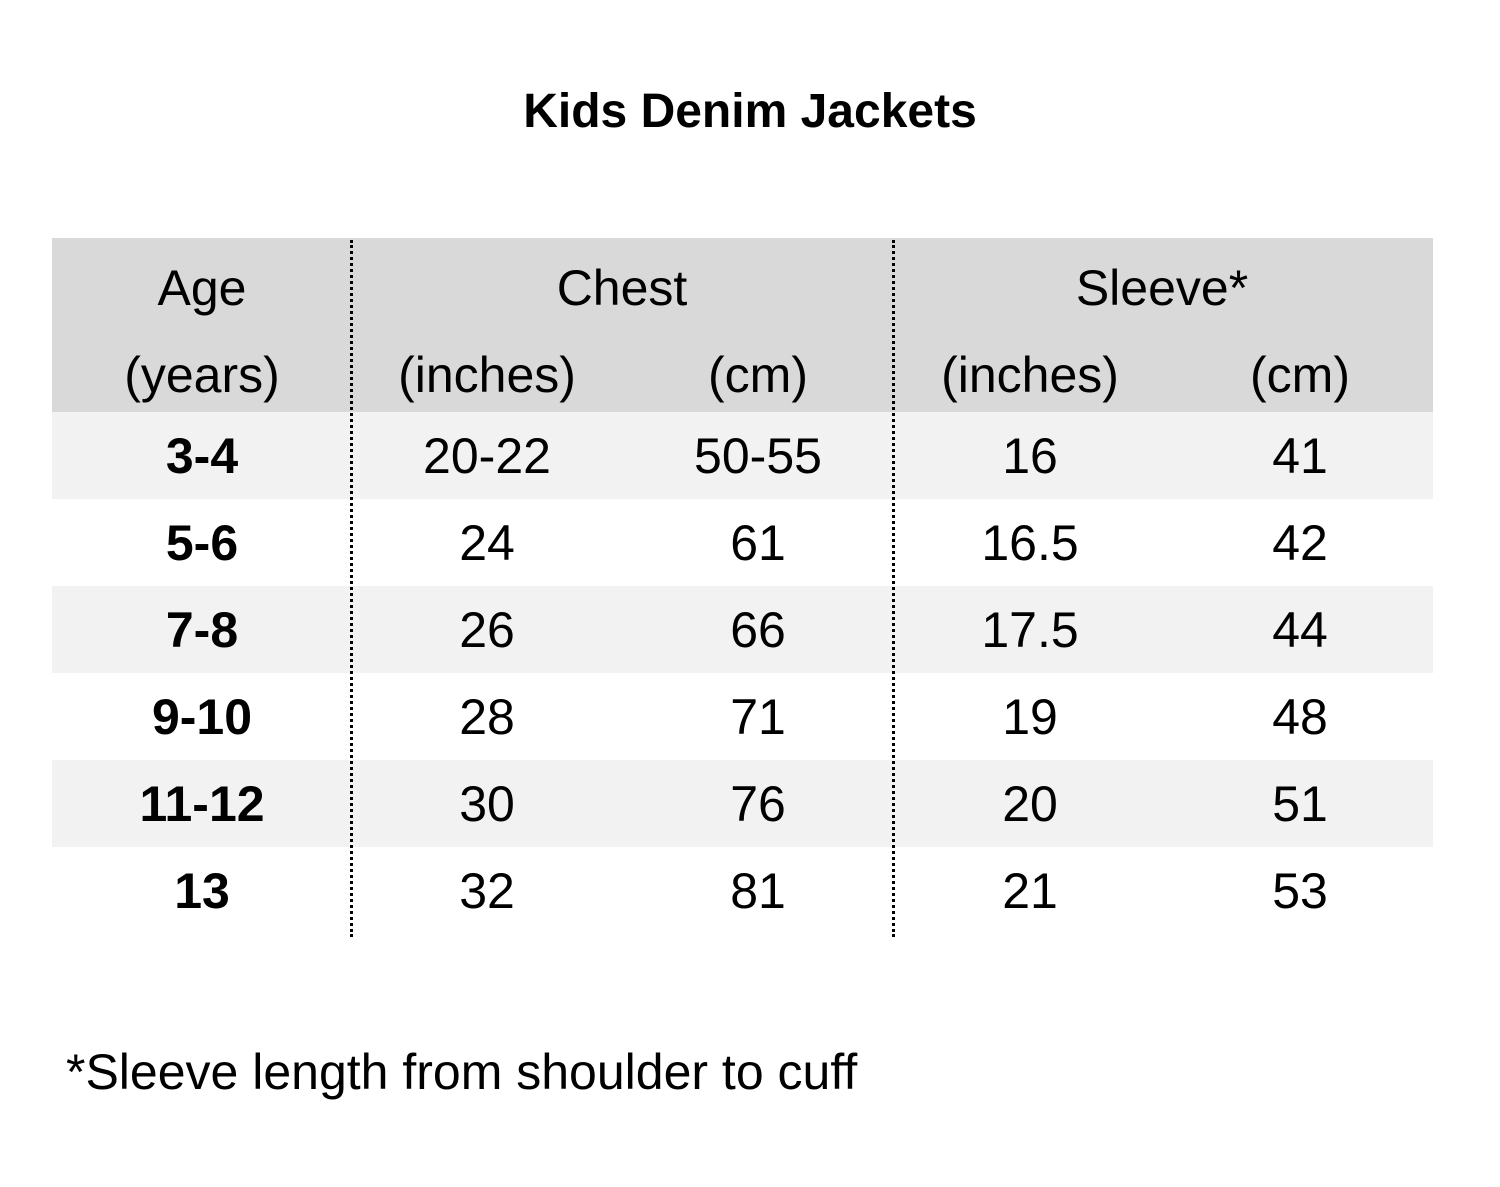  Describe the element at coordinates (202, 542) in the screenshot. I see `age-cell: 5-6` at that location.